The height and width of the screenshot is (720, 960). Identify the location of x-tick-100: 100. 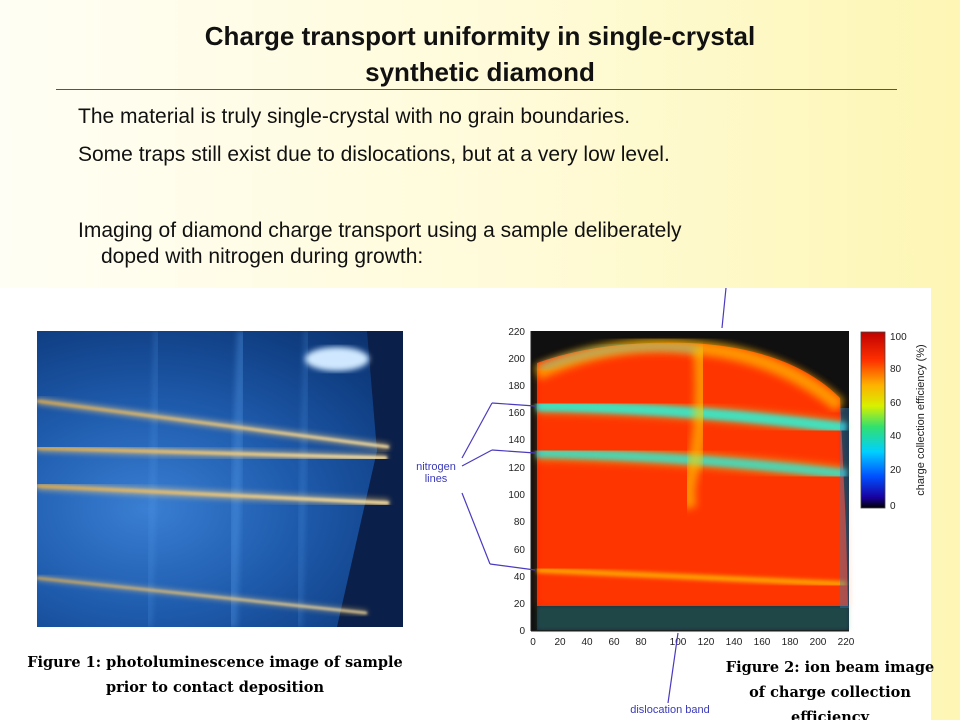
(678, 642).